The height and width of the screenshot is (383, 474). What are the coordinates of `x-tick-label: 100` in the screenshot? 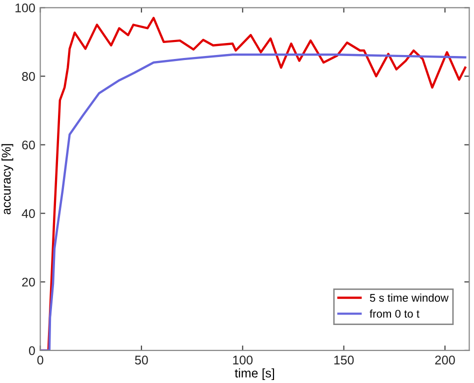 It's located at (243, 360).